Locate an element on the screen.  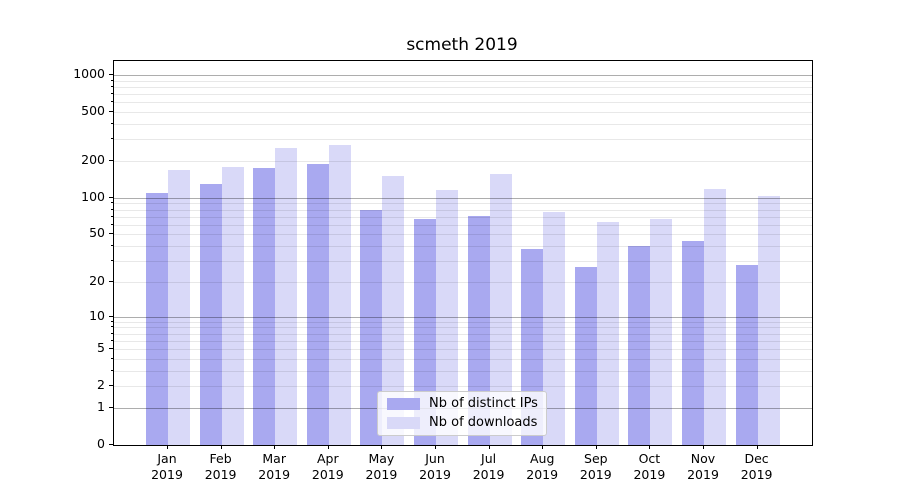
bar-downloads-apr is located at coordinates (339, 294).